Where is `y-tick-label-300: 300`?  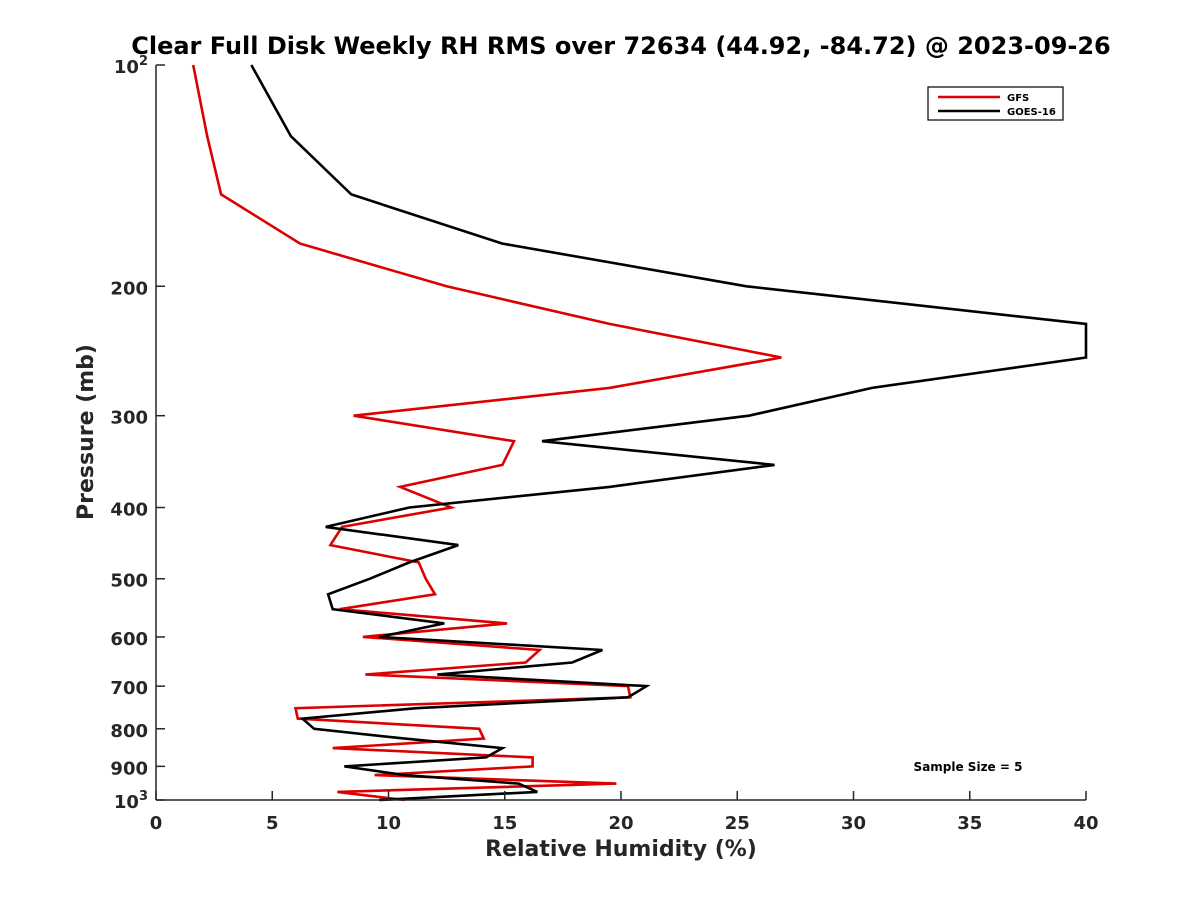
y-tick-label-300: 300 is located at coordinates (129, 418).